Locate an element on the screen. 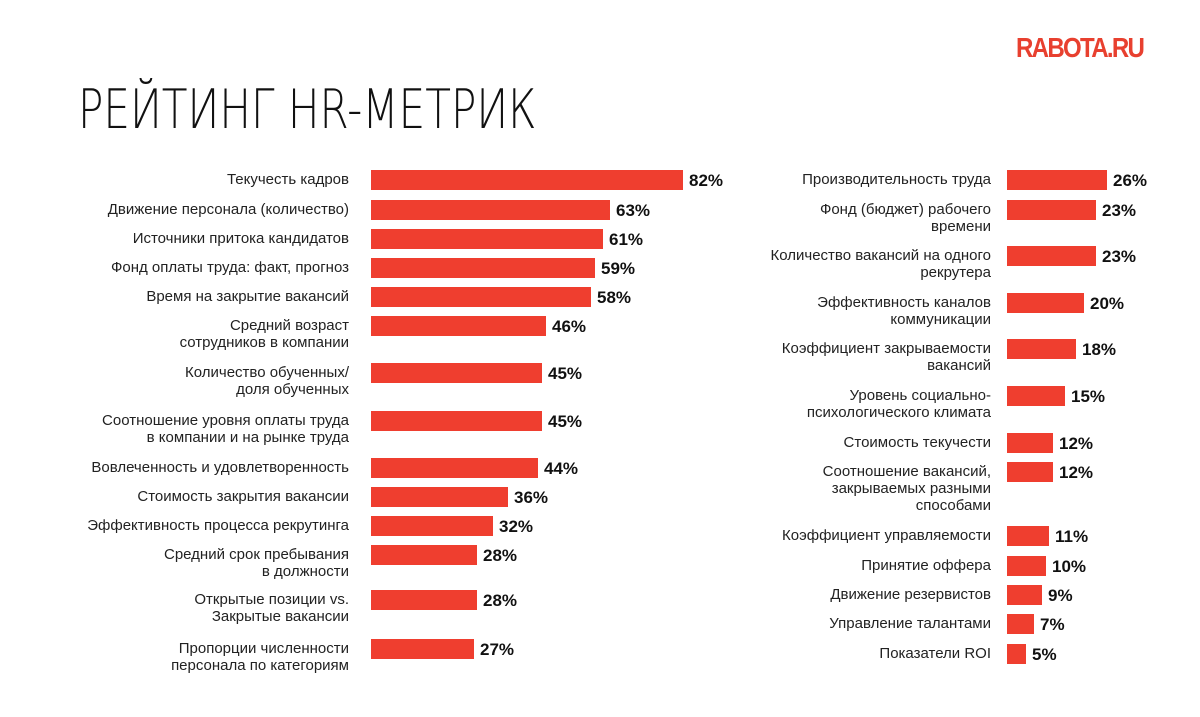 The image size is (1200, 717). bar-label: Эффективность каналов коммуникации is located at coordinates (904, 311).